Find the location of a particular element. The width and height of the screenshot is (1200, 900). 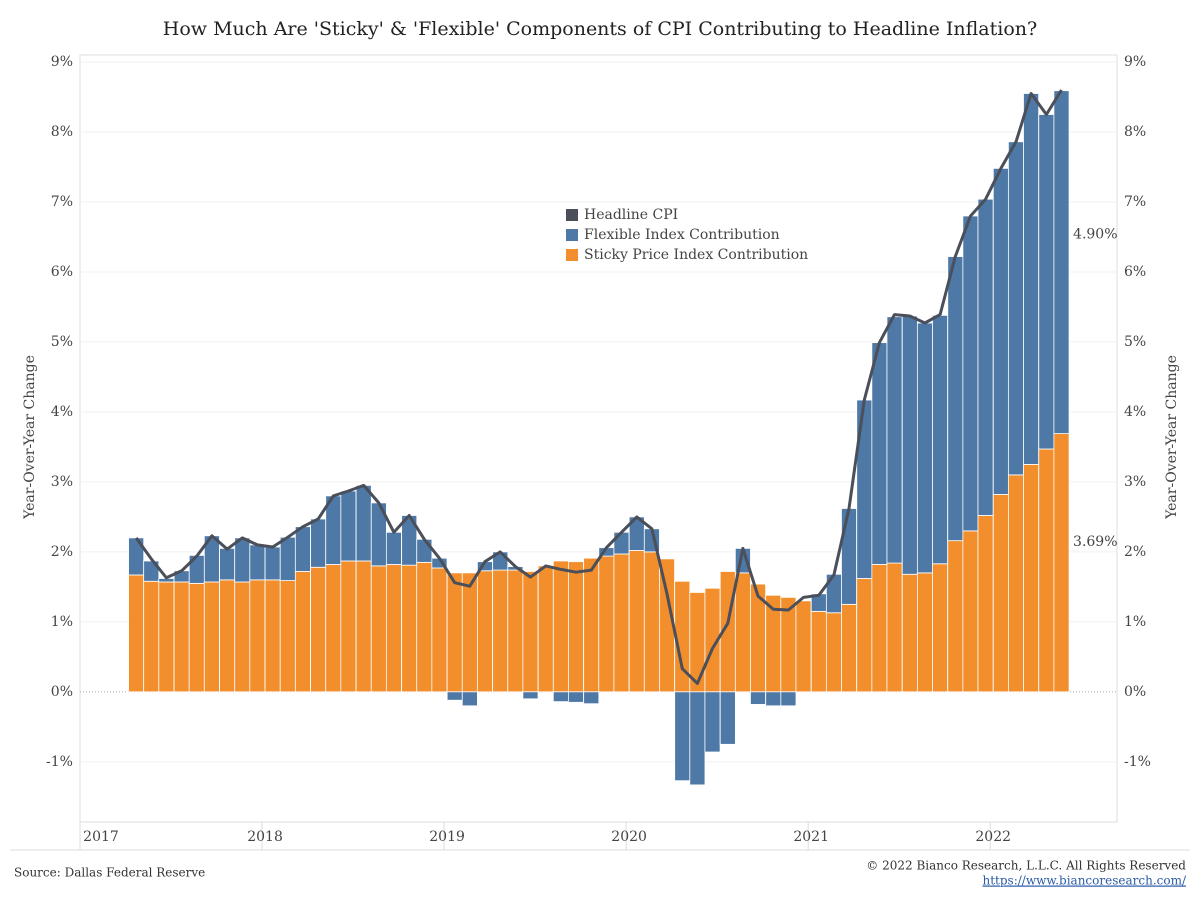

x-tick-label: 2020 is located at coordinates (629, 837).